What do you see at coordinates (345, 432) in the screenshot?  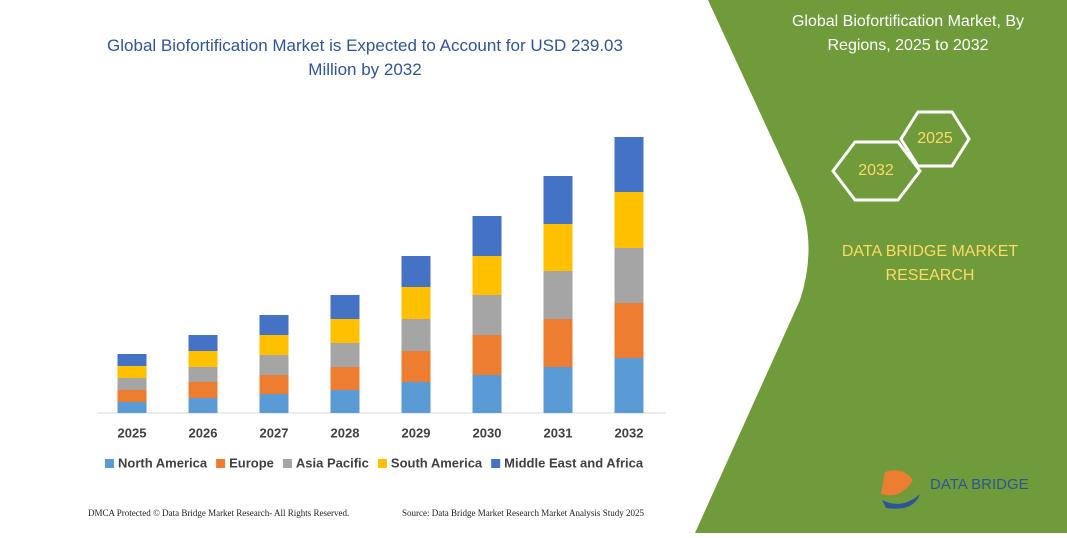 I see `x-tick-label: 2028` at bounding box center [345, 432].